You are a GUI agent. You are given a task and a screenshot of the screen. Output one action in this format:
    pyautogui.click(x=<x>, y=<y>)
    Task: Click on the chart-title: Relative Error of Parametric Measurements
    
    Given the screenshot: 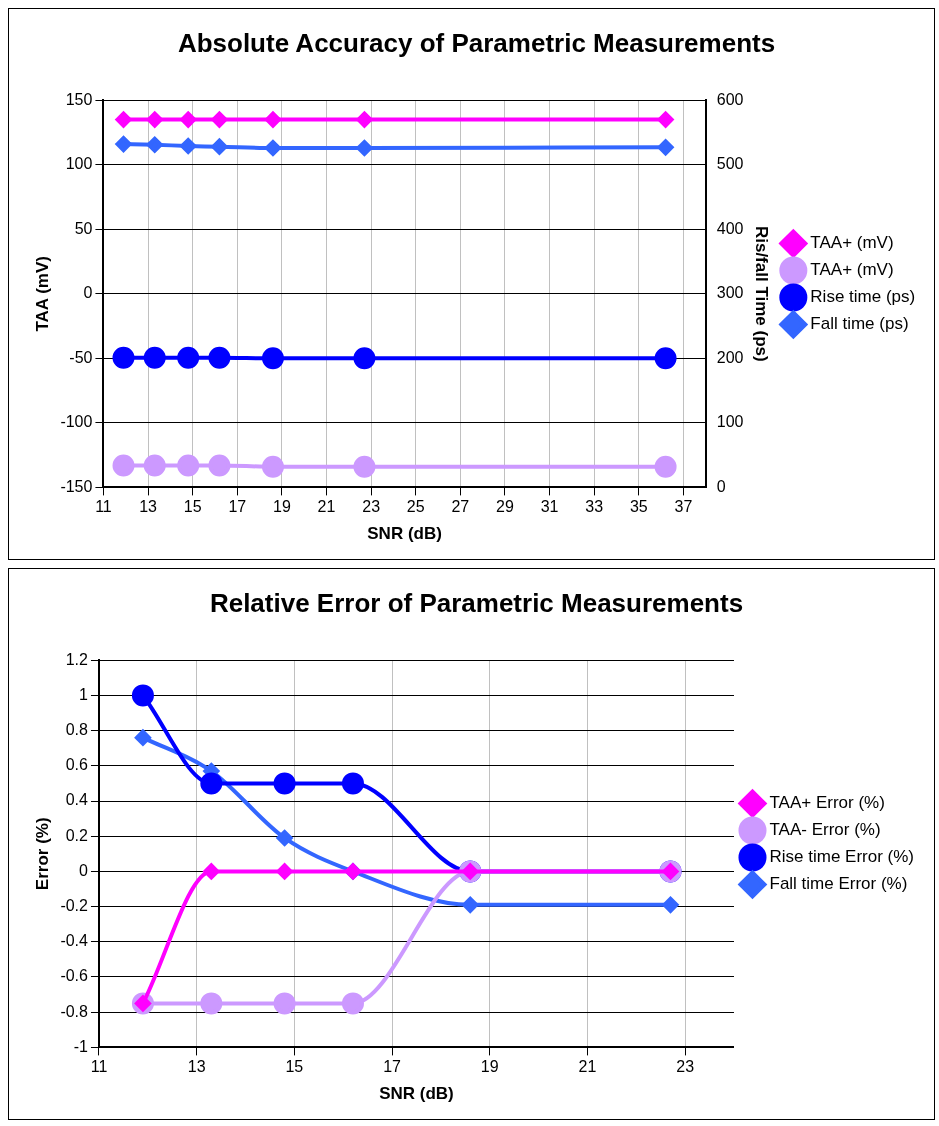 What is the action you would take?
    pyautogui.click(x=476, y=602)
    